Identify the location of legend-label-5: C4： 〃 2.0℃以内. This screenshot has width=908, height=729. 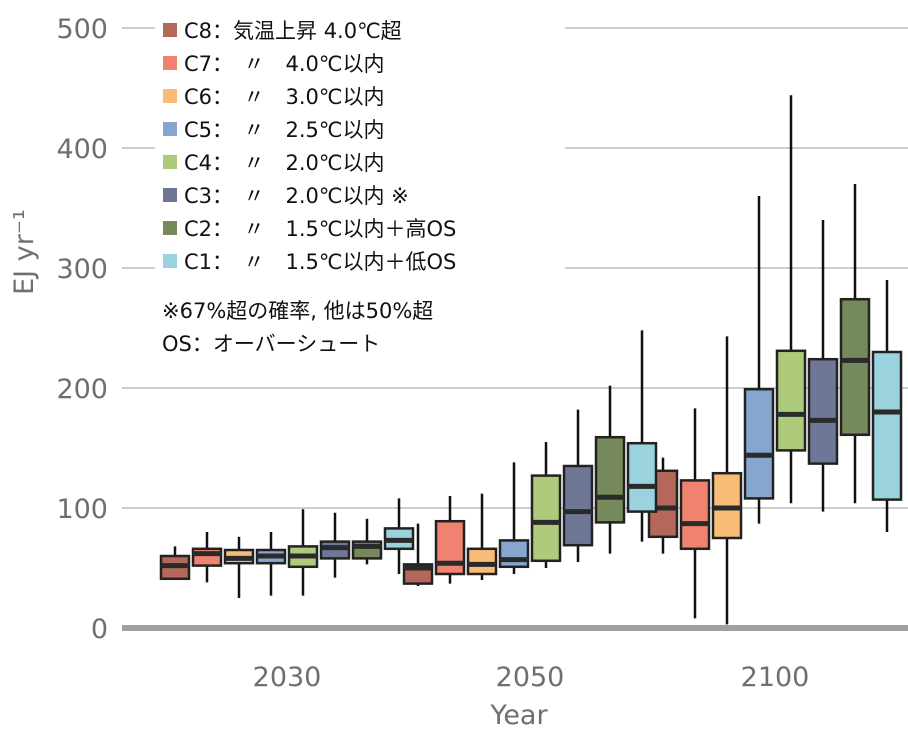
(284, 163).